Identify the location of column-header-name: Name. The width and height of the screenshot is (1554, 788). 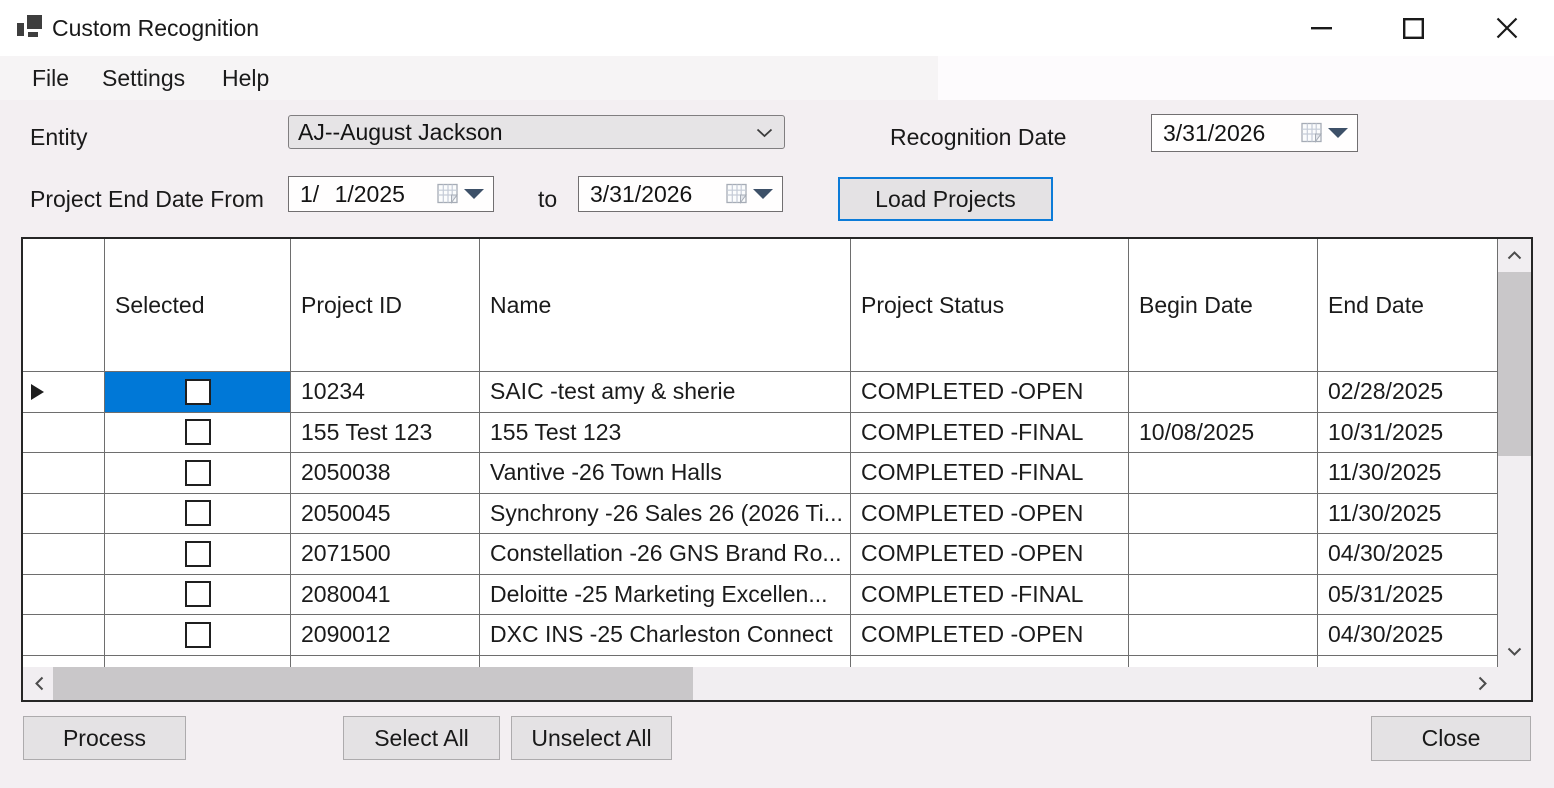
(665, 305).